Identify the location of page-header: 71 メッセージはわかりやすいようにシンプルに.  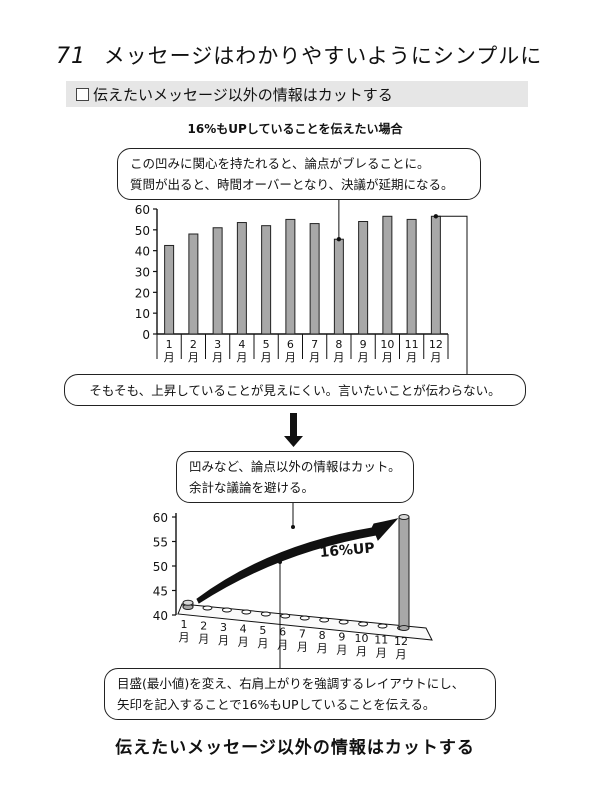
(299, 55).